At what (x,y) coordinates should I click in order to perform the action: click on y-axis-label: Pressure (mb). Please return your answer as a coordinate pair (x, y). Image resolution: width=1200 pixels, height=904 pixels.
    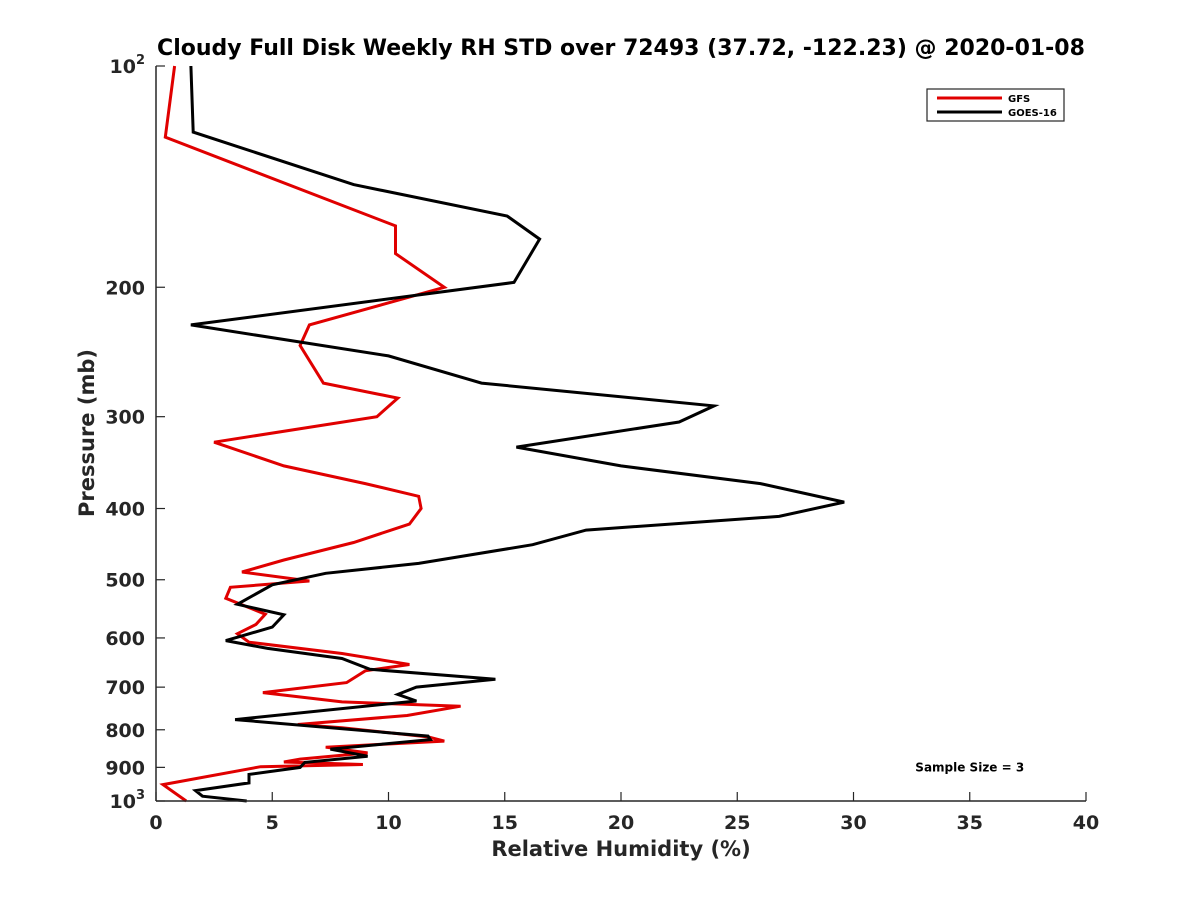
    Looking at the image, I should click on (87, 433).